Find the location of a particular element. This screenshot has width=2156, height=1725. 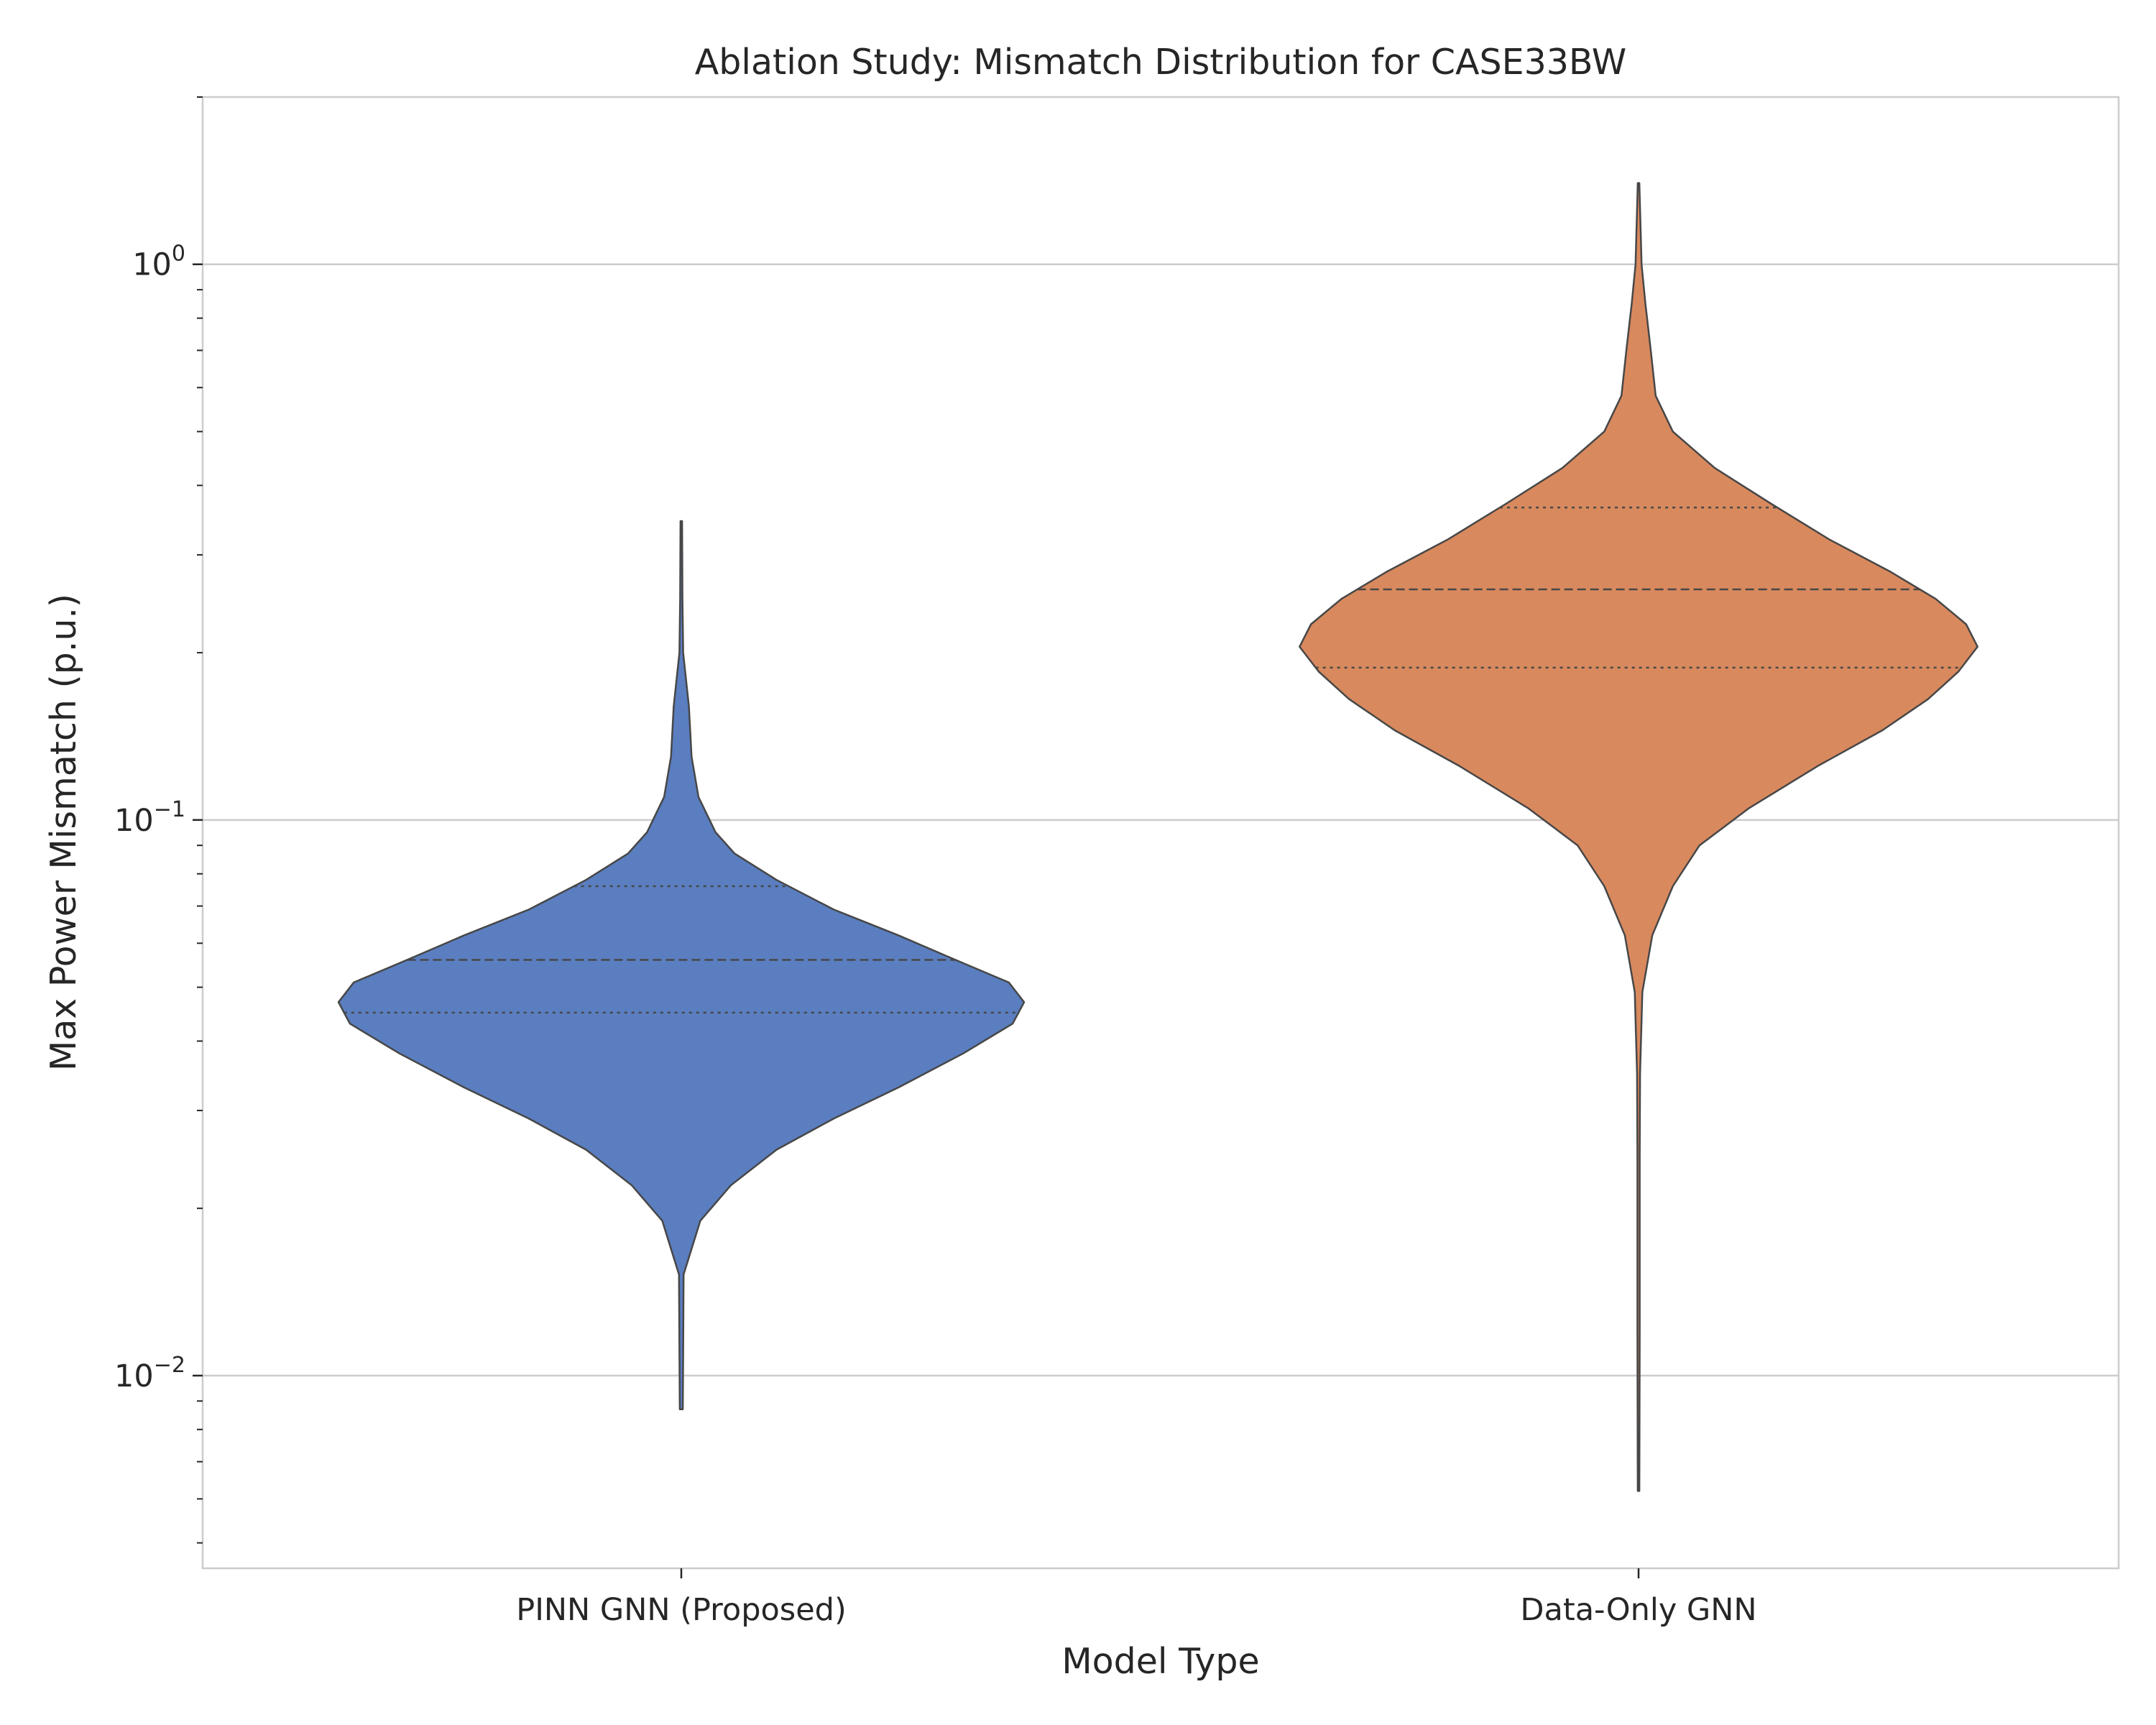

y-tick-label: 10⁻¹ is located at coordinates (149, 818).